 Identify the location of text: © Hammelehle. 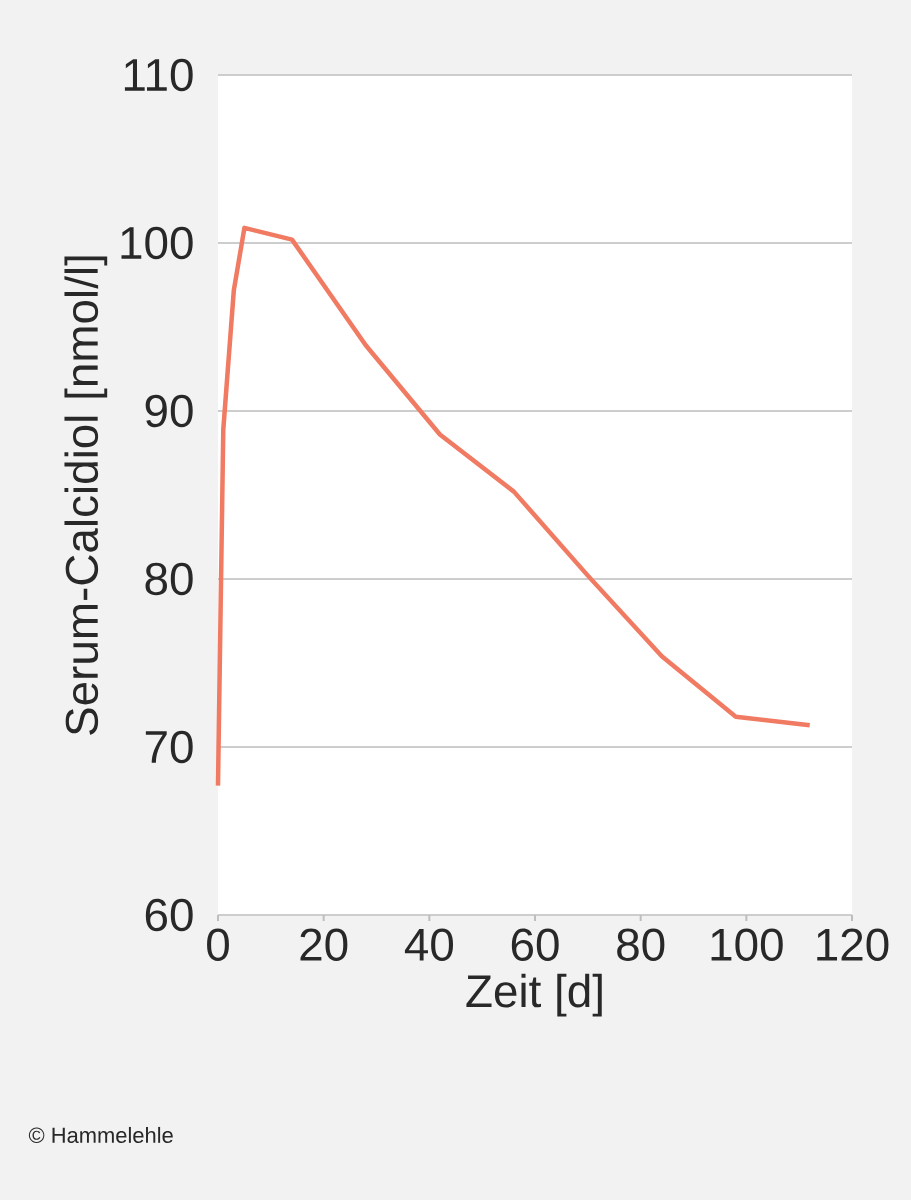
(100, 1135).